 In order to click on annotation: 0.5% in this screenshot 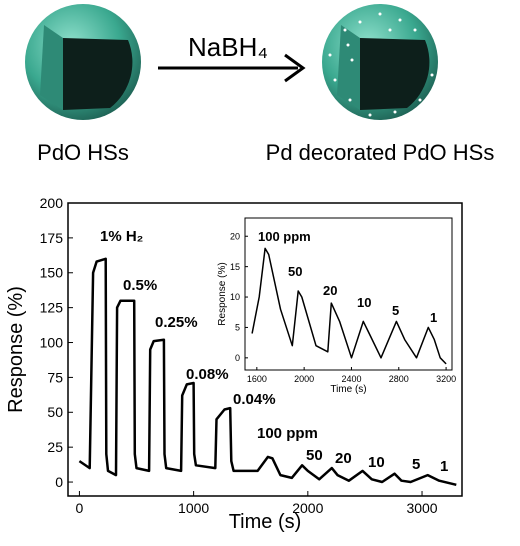, I will do `click(140, 285)`.